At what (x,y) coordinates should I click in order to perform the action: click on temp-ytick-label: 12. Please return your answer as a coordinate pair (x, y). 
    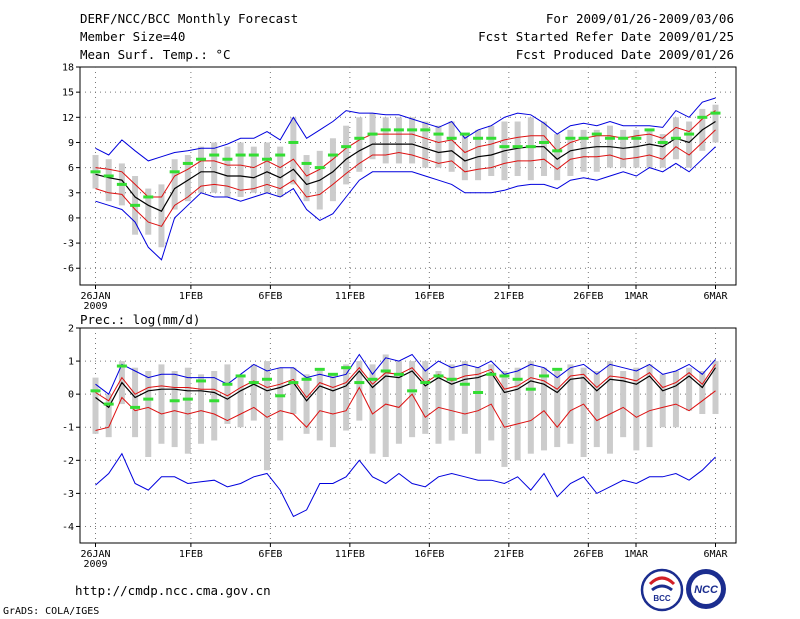
    Looking at the image, I should click on (68, 118).